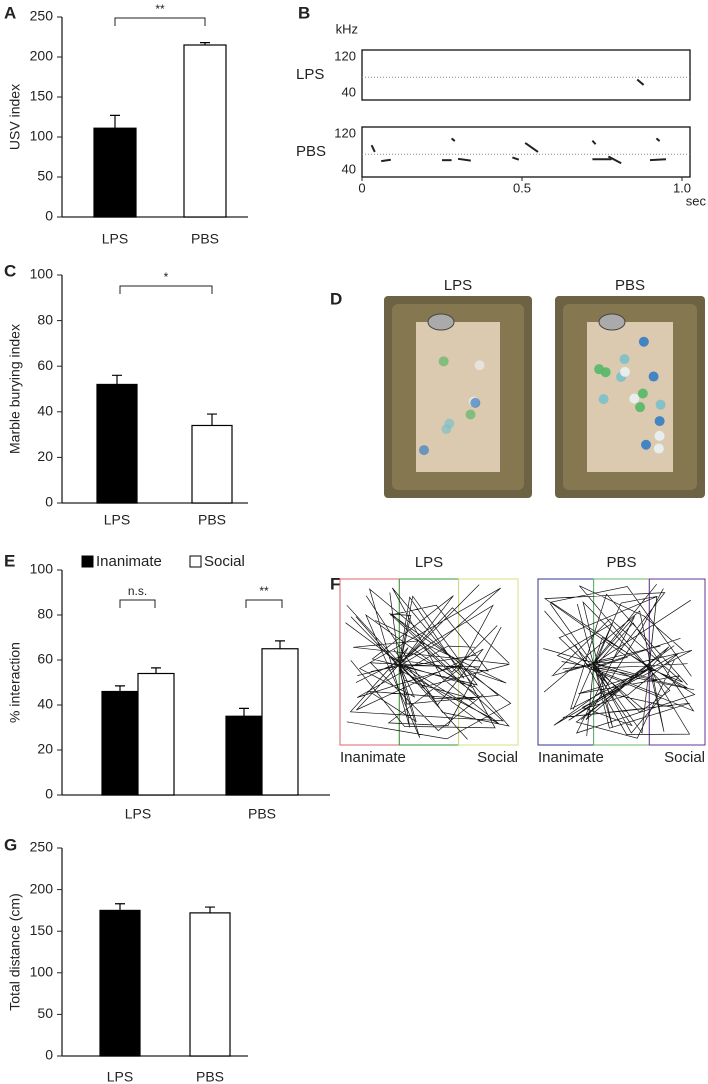 This screenshot has height=1084, width=708. What do you see at coordinates (129, 561) in the screenshot?
I see `legend-label: Inanimate` at bounding box center [129, 561].